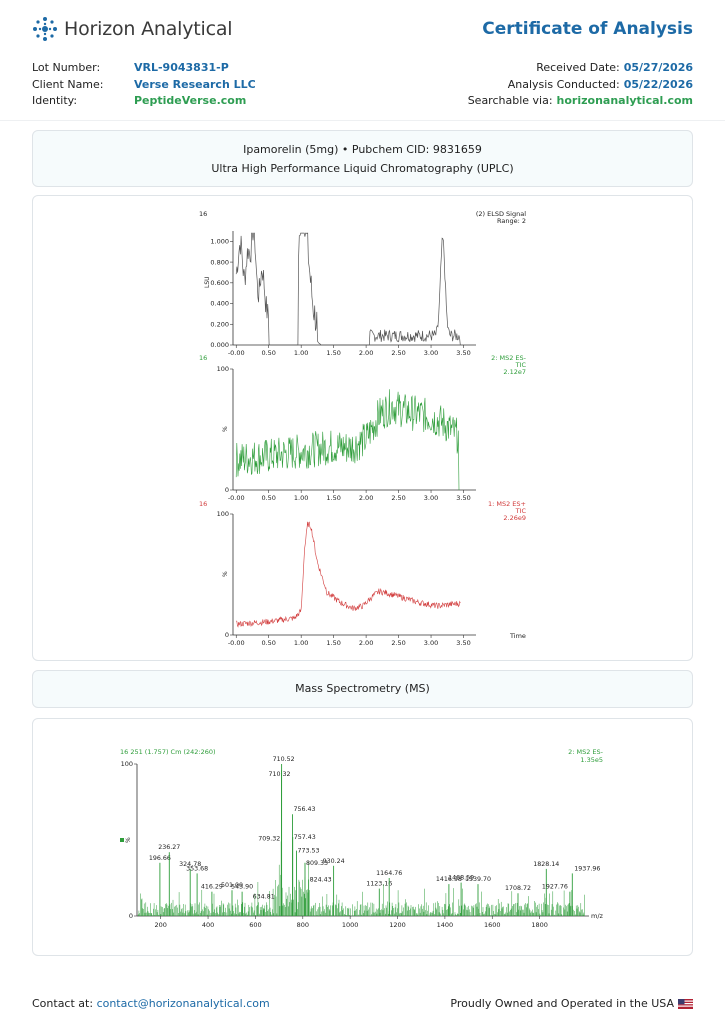 This screenshot has width=725, height=1024. I want to click on ms-noise-peaks, so click(361, 888).